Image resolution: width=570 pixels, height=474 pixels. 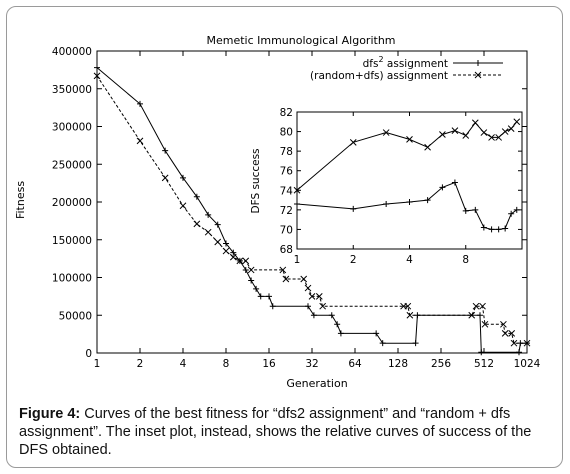 What do you see at coordinates (72, 279) in the screenshot?
I see `y-tick-label: 100000` at bounding box center [72, 279].